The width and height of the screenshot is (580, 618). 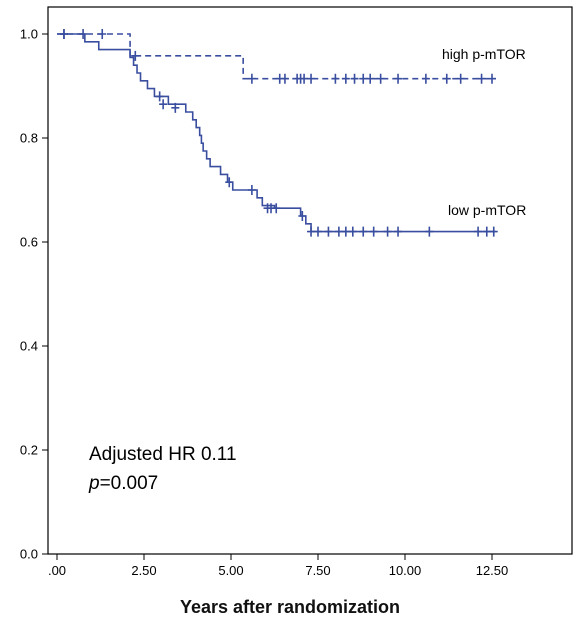 I want to click on x-tick-label-1: 2.50, so click(x=143, y=570).